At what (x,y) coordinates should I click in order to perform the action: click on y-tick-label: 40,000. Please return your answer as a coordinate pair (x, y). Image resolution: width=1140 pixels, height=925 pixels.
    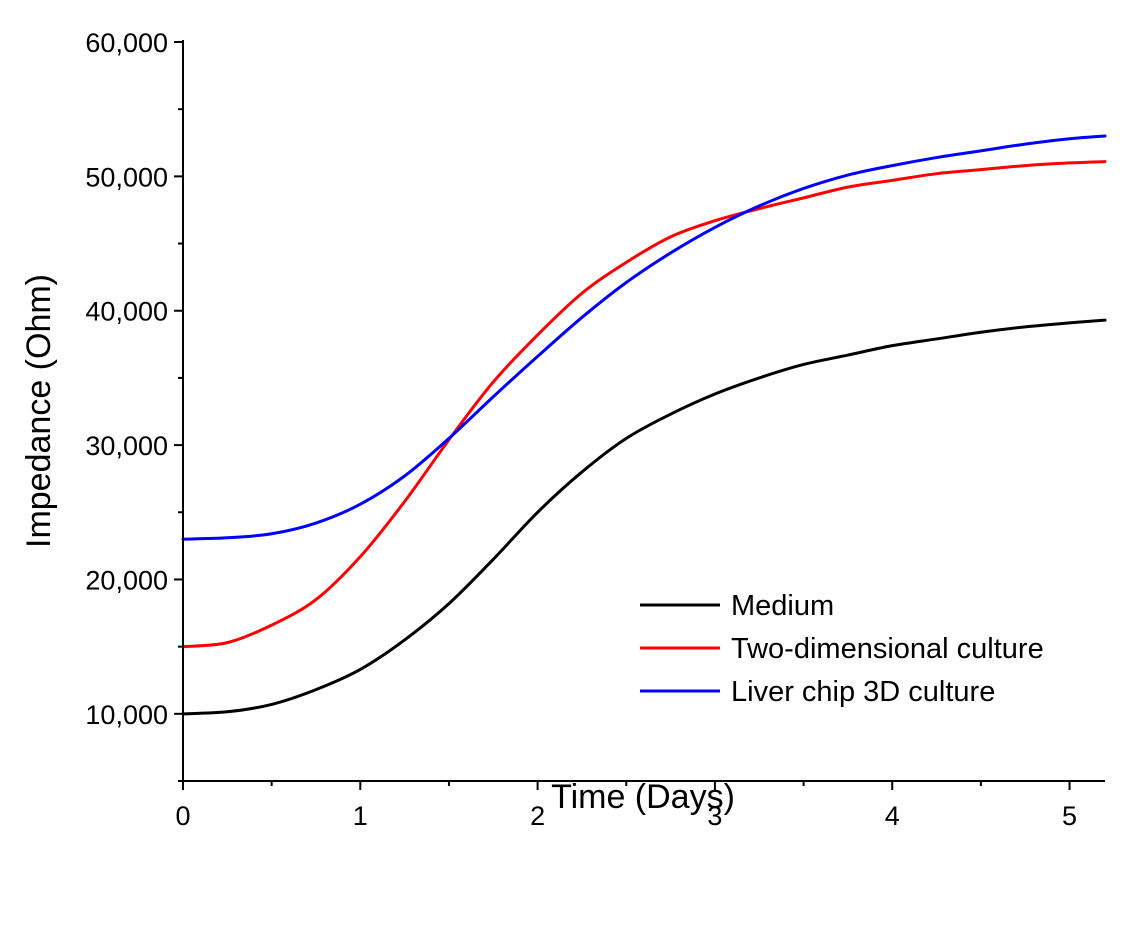
    Looking at the image, I should click on (126, 312).